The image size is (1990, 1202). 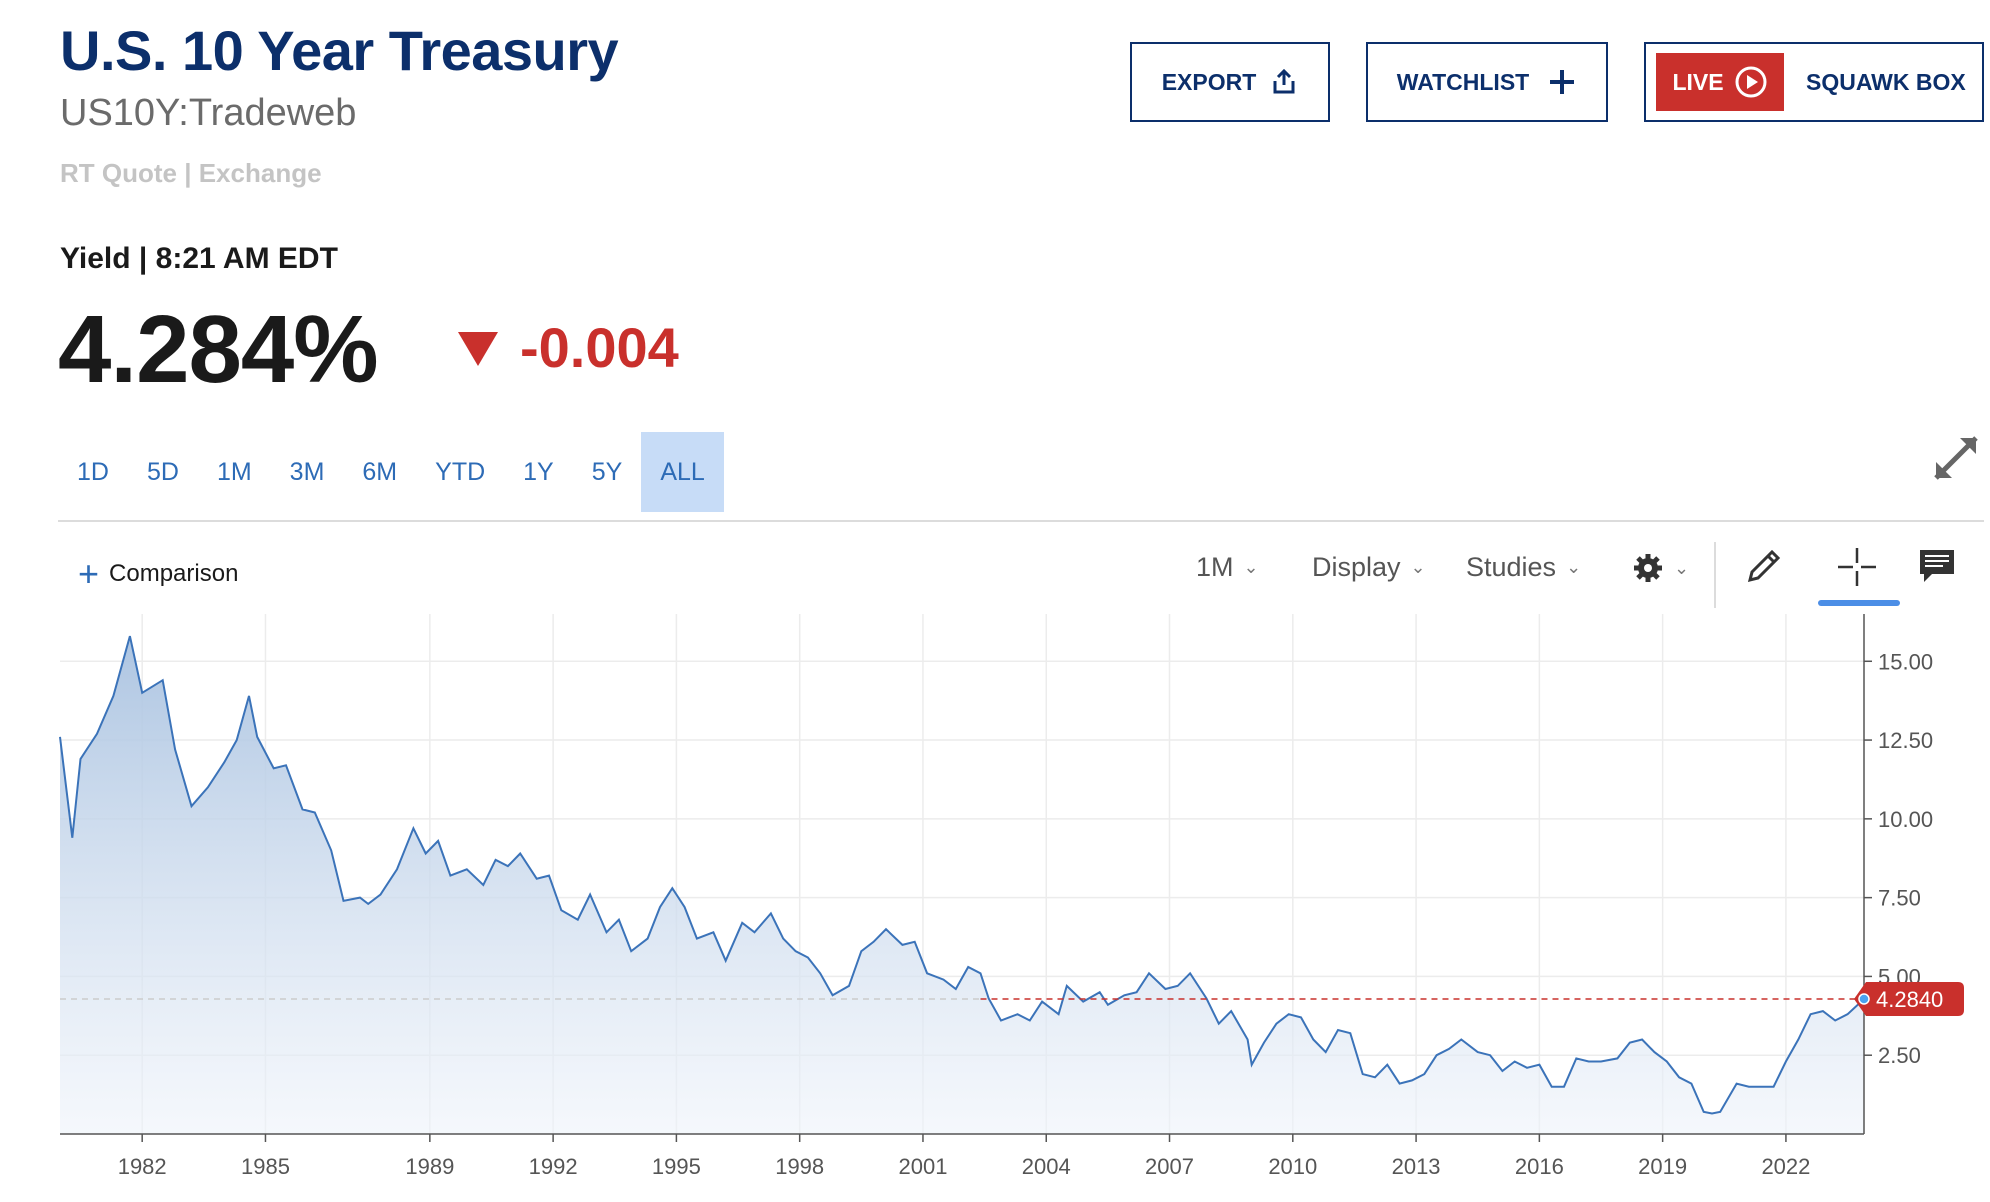 I want to click on y-tick-label: 2.50, so click(x=1899, y=1055).